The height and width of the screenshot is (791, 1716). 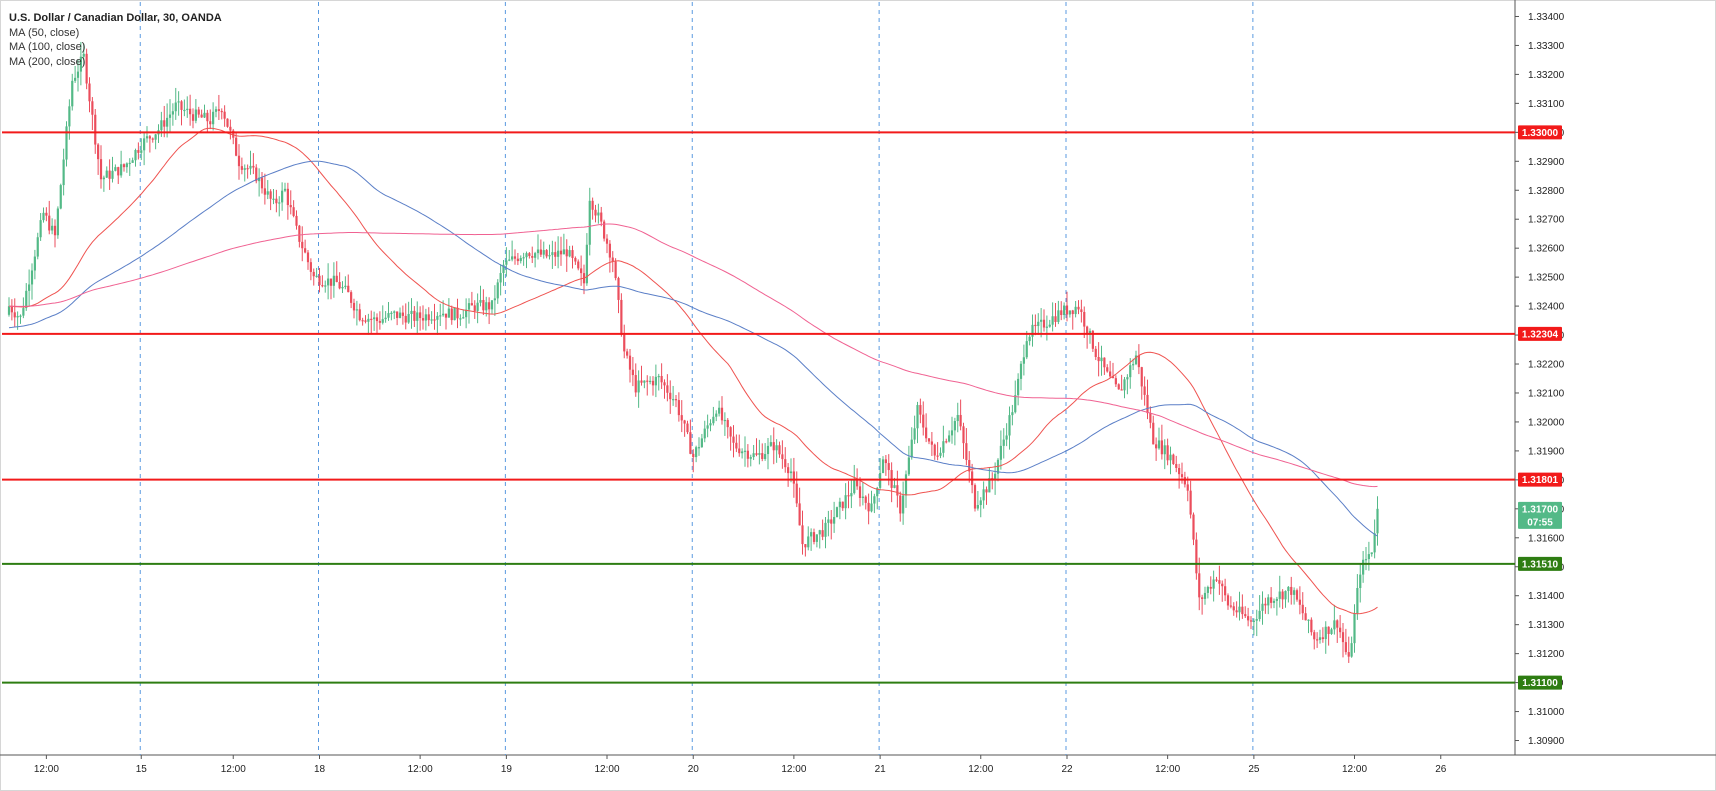 What do you see at coordinates (1546, 451) in the screenshot?
I see `y-tick-label: 1.31900` at bounding box center [1546, 451].